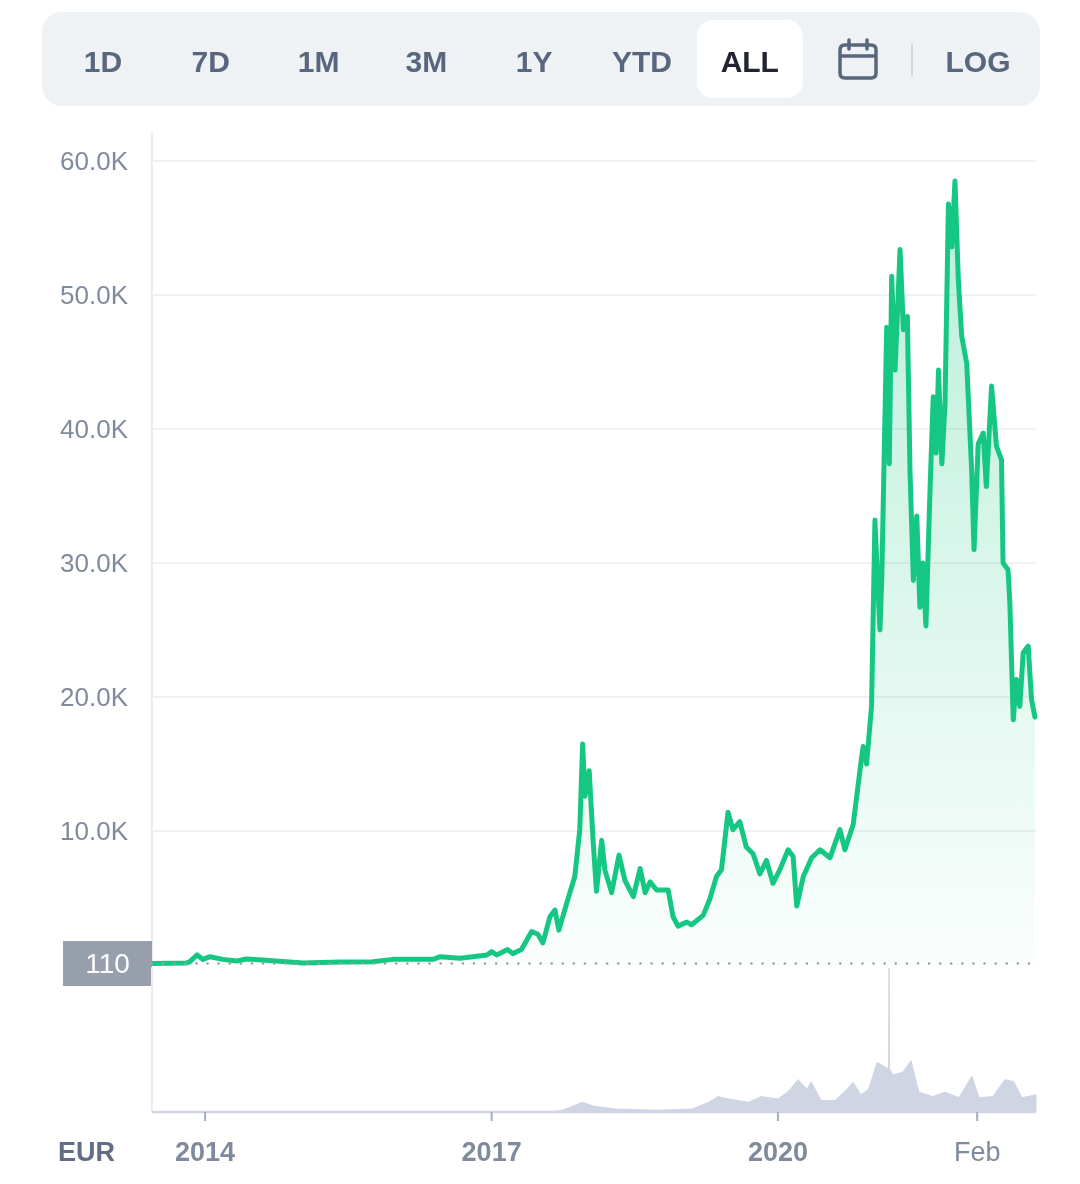  Describe the element at coordinates (205, 1152) in the screenshot. I see `x-tick-label: 2014` at that location.